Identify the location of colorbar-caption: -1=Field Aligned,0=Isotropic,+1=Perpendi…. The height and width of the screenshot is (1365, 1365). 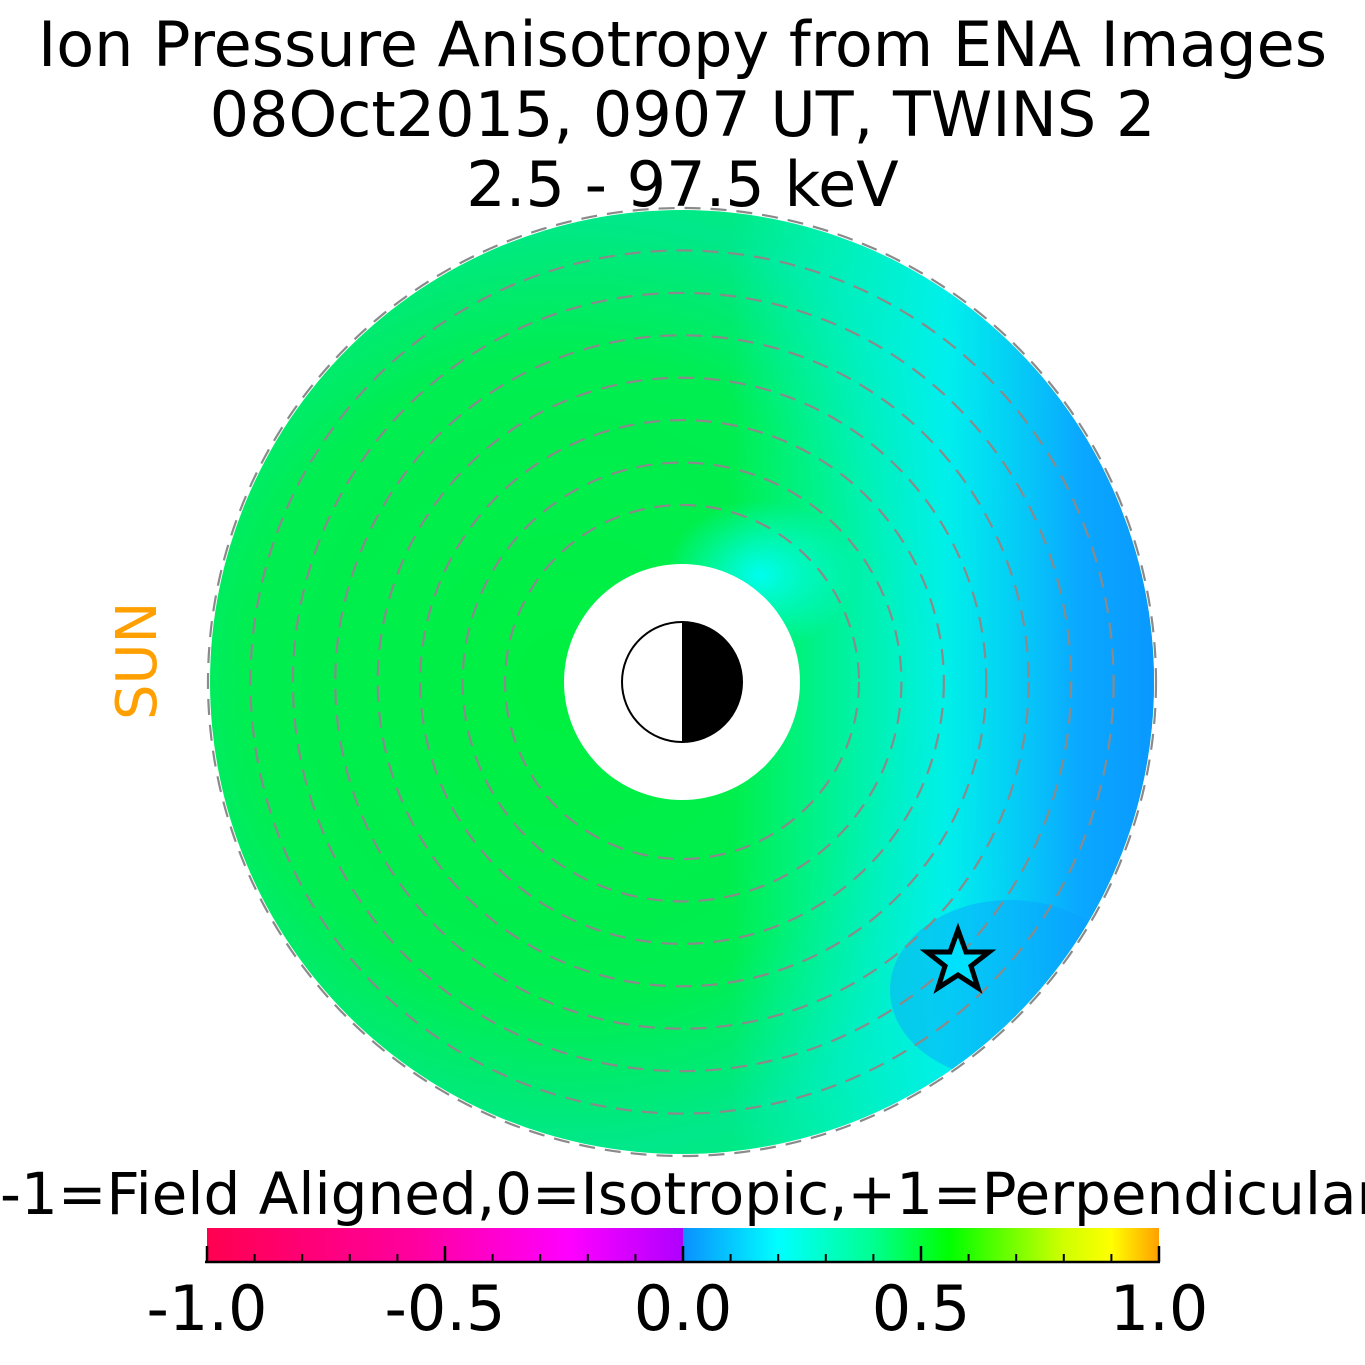
(682, 1194).